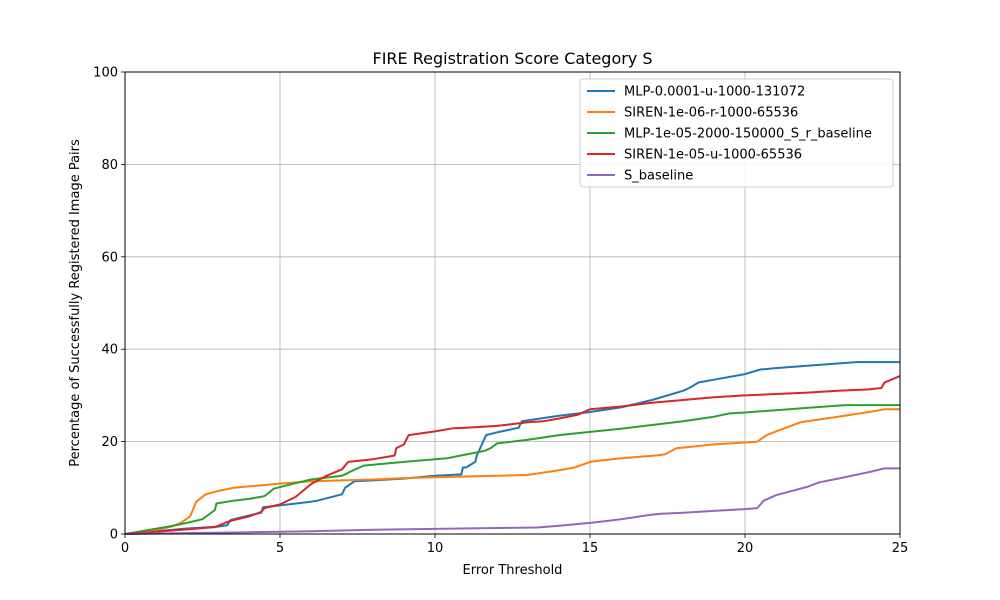 Image resolution: width=1000 pixels, height=600 pixels. What do you see at coordinates (109, 350) in the screenshot?
I see `y-tick-label: 40` at bounding box center [109, 350].